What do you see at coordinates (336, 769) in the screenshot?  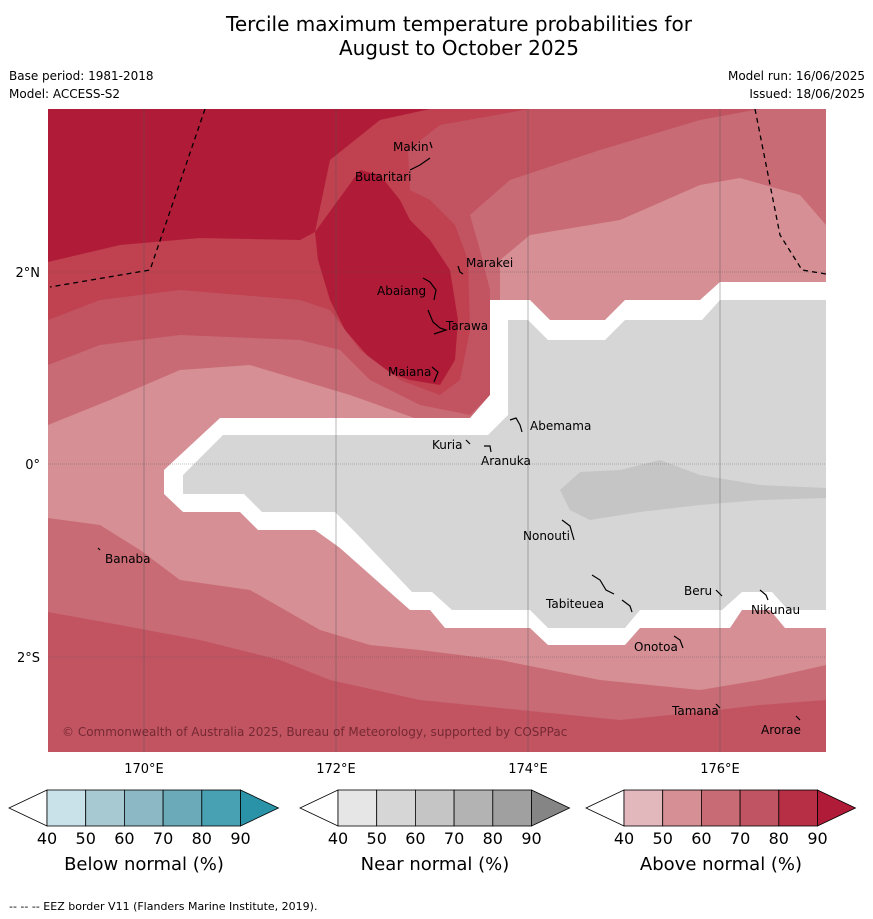 I see `lon-tick-172: 172°E` at bounding box center [336, 769].